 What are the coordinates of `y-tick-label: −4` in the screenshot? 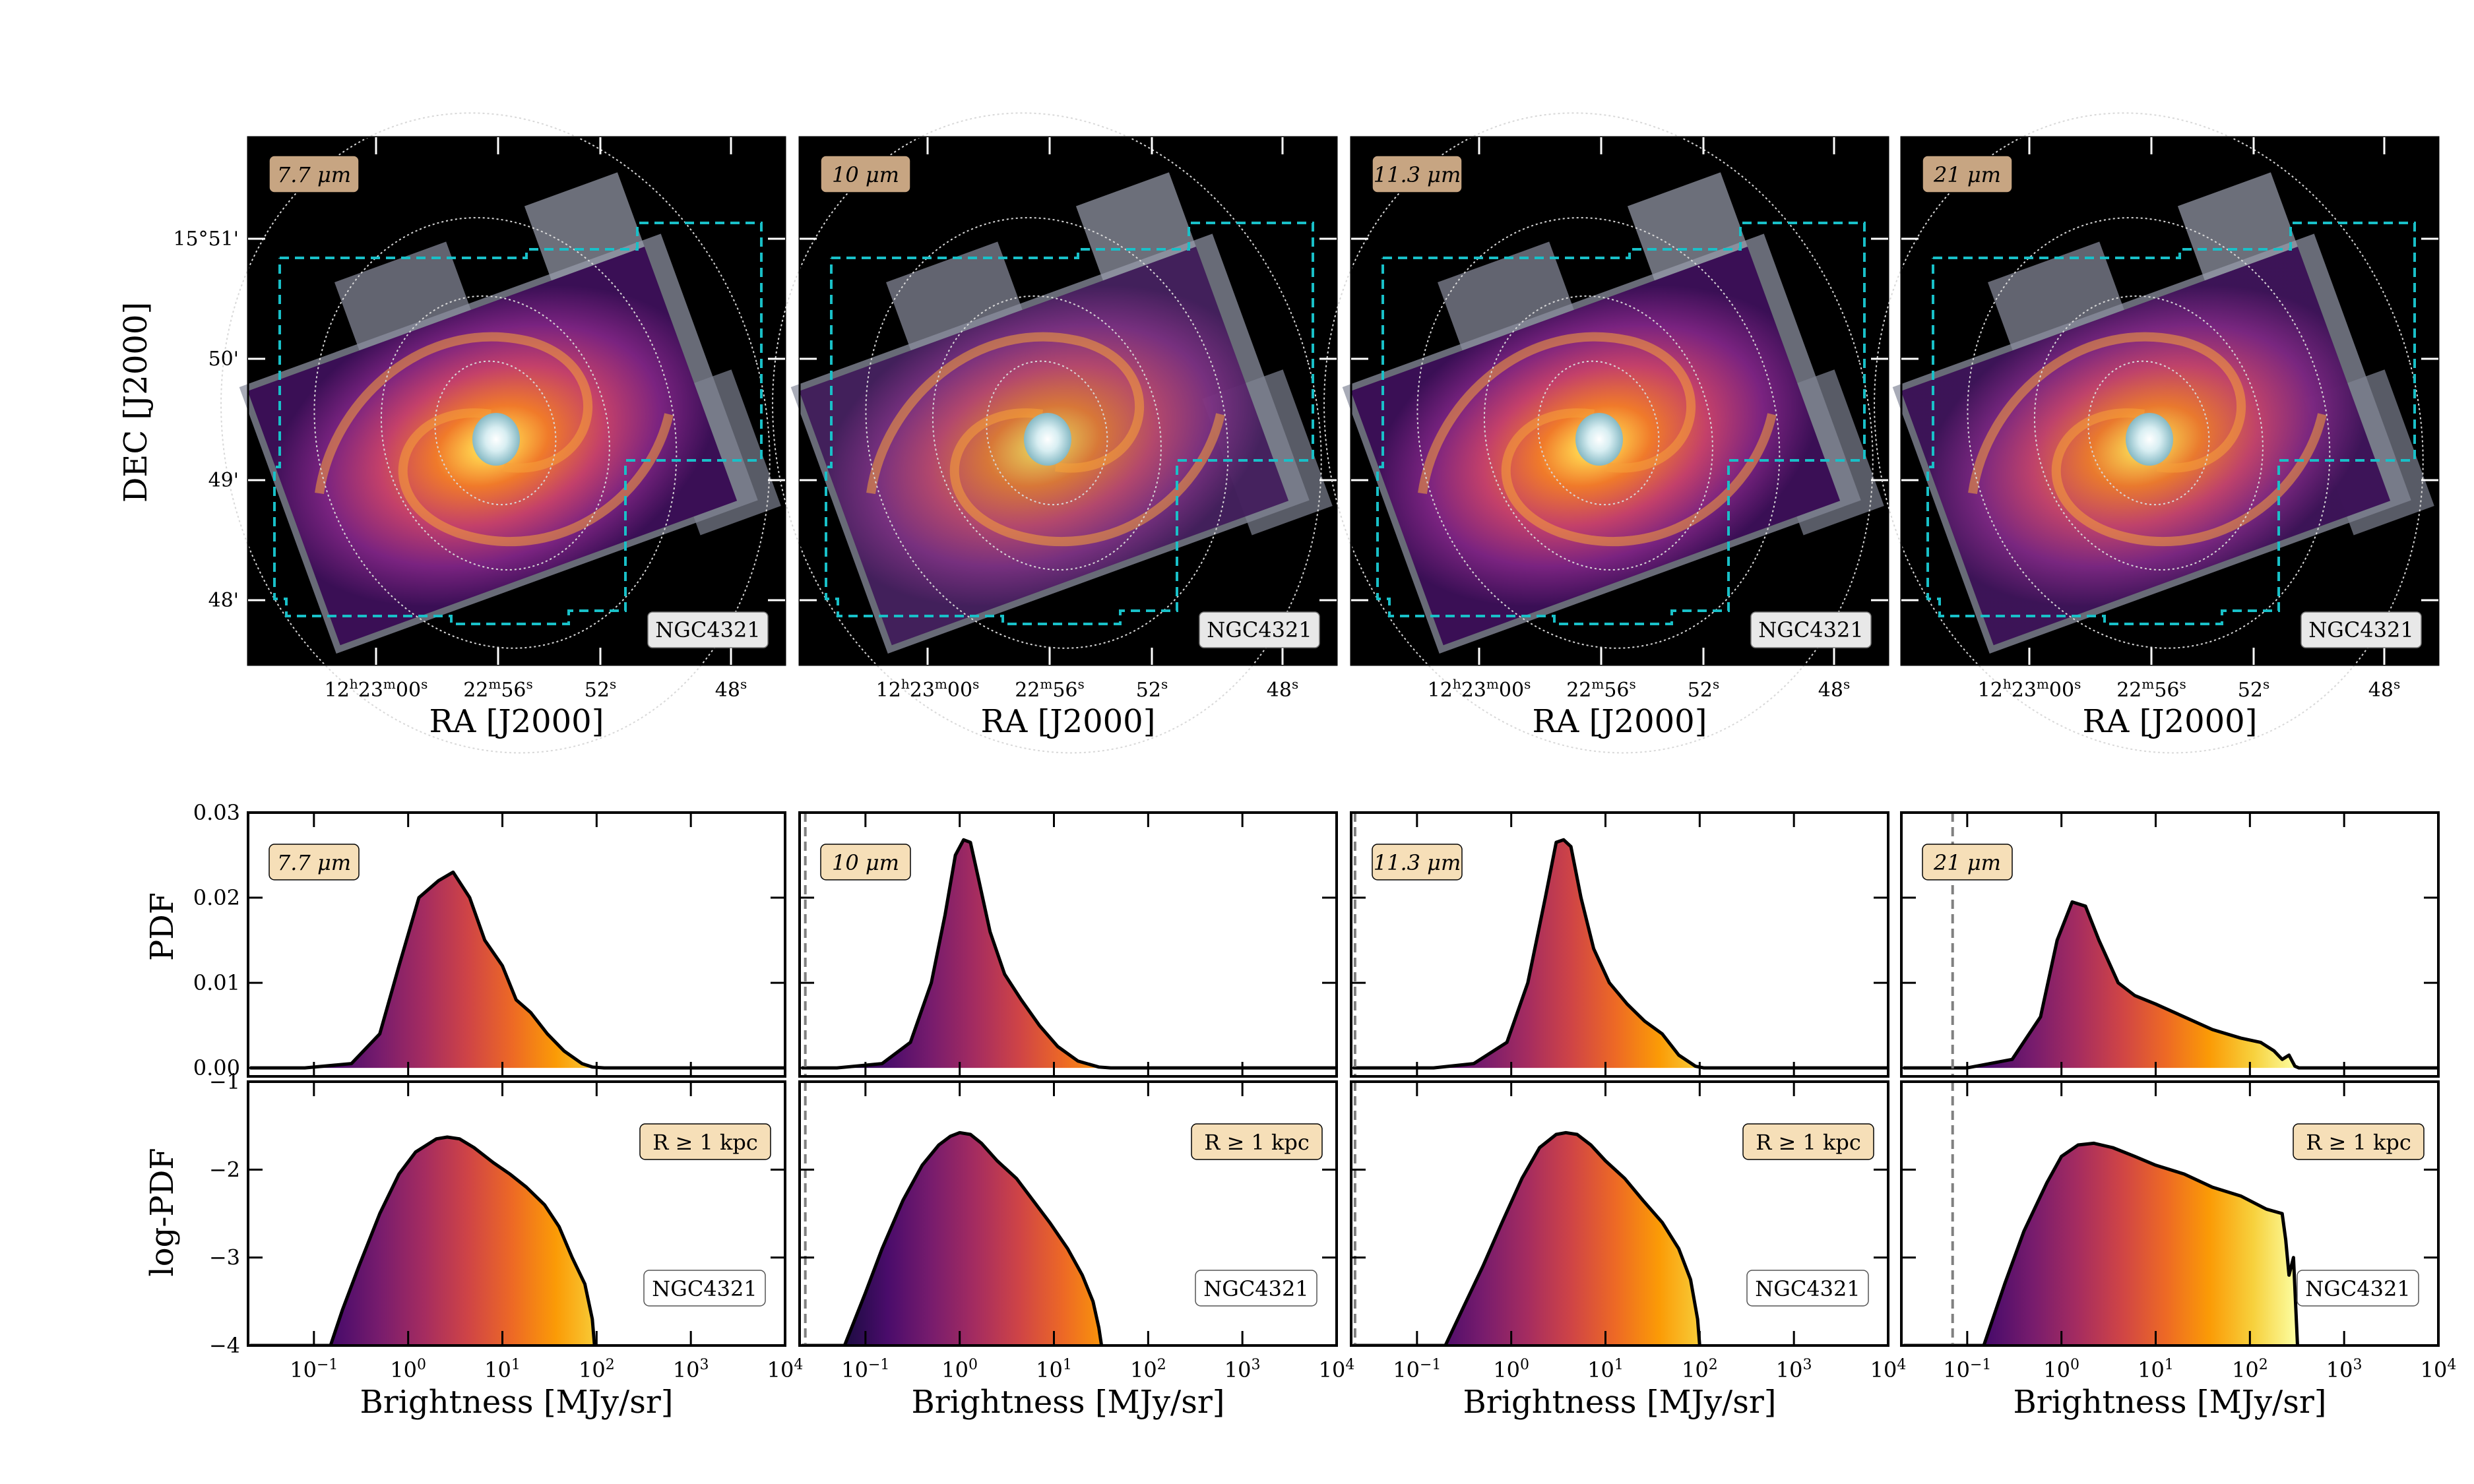 It's located at (224, 1346).